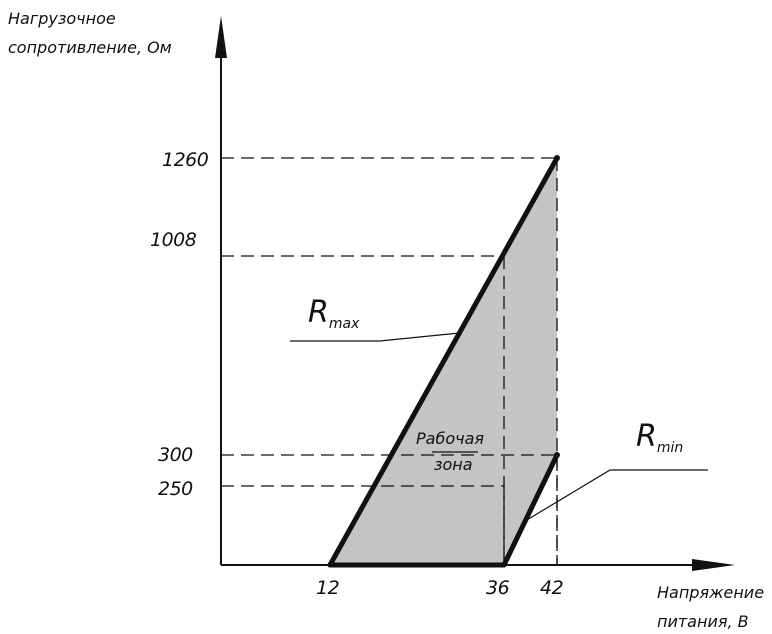 The height and width of the screenshot is (634, 772). I want to click on y-tick-label: 1008, so click(173, 240).